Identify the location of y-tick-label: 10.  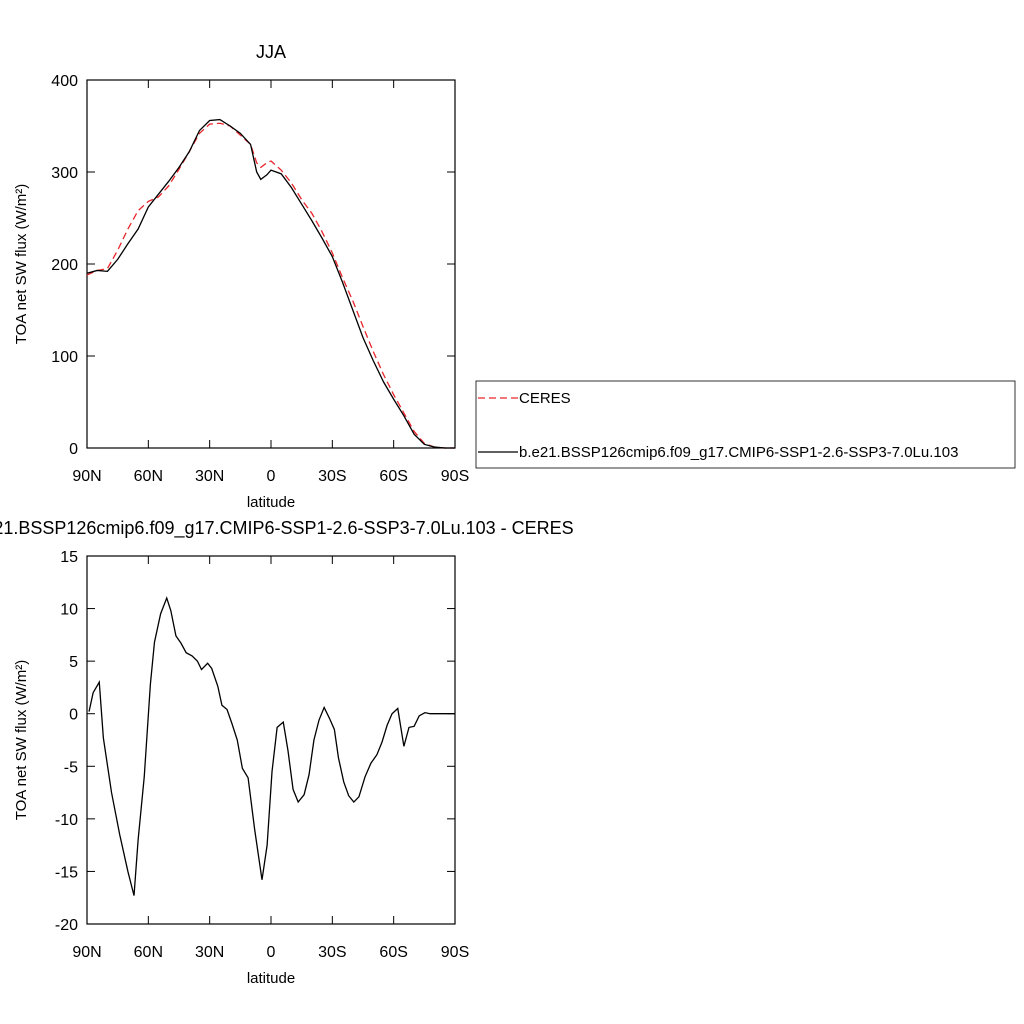
(69, 610).